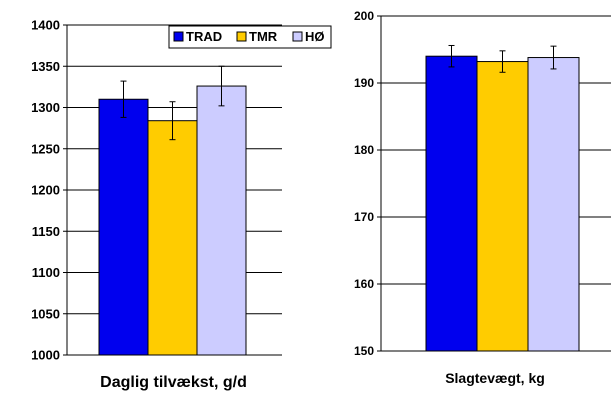 The image size is (611, 402). What do you see at coordinates (241, 36) in the screenshot?
I see `legend-swatch-tmr` at bounding box center [241, 36].